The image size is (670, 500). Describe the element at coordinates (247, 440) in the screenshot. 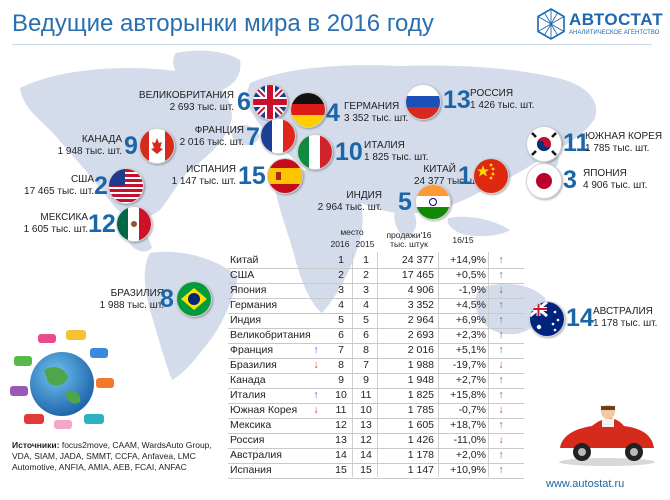

I see `country-cell: Россия` at that location.